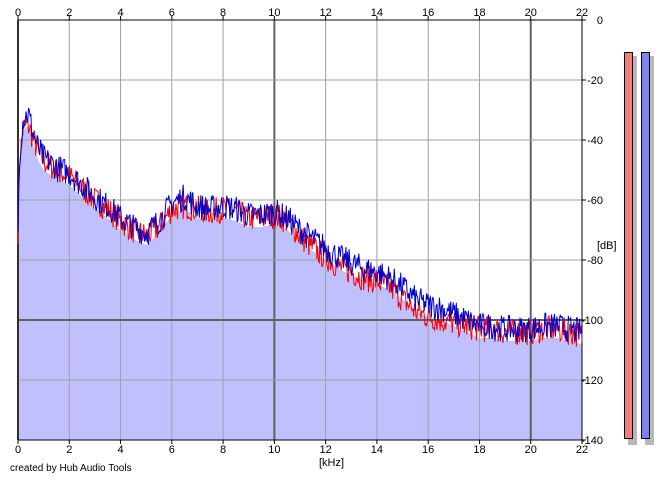 The image size is (664, 481). Describe the element at coordinates (595, 141) in the screenshot. I see `y-tick-label: -40` at that location.